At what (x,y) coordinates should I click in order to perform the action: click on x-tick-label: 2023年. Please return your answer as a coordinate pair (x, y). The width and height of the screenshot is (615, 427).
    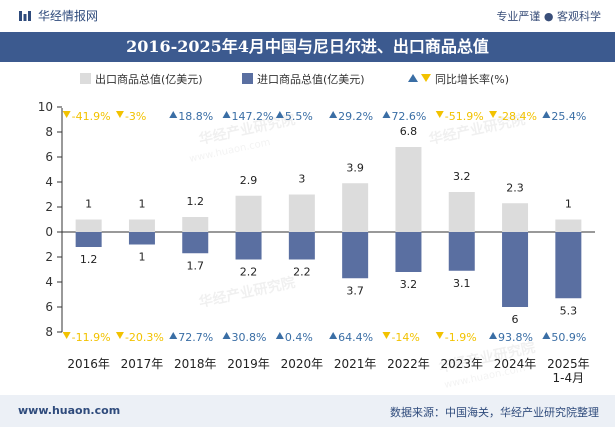
    Looking at the image, I should click on (461, 364).